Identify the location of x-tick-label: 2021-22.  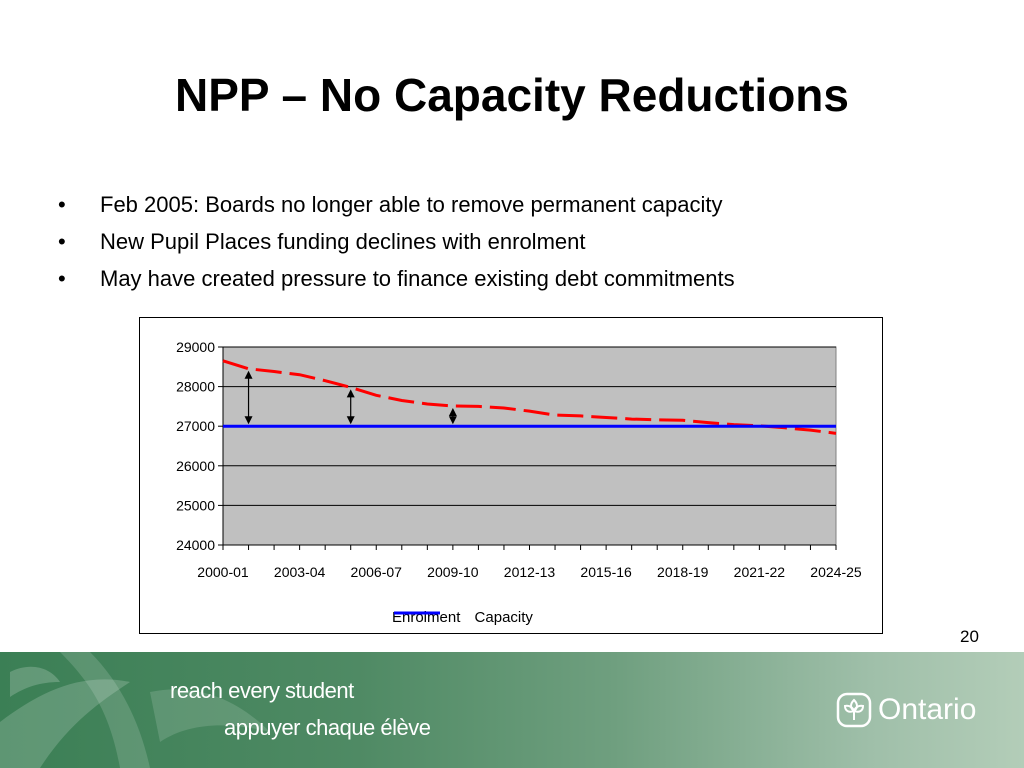
(760, 572).